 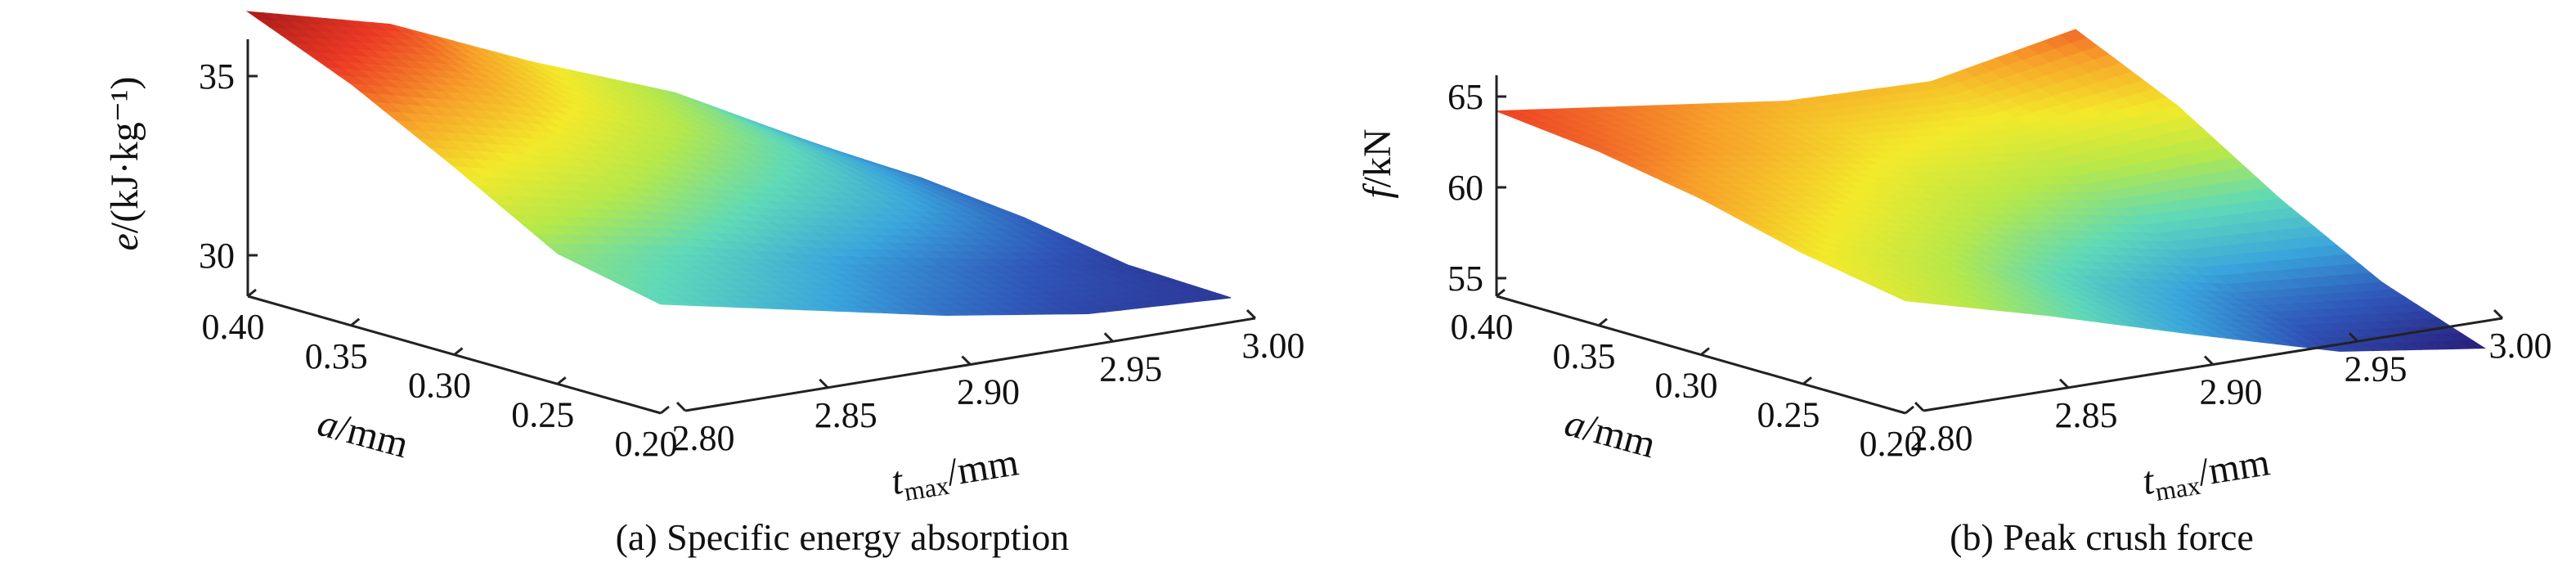 What do you see at coordinates (217, 256) in the screenshot?
I see `z-tick-label: 30` at bounding box center [217, 256].